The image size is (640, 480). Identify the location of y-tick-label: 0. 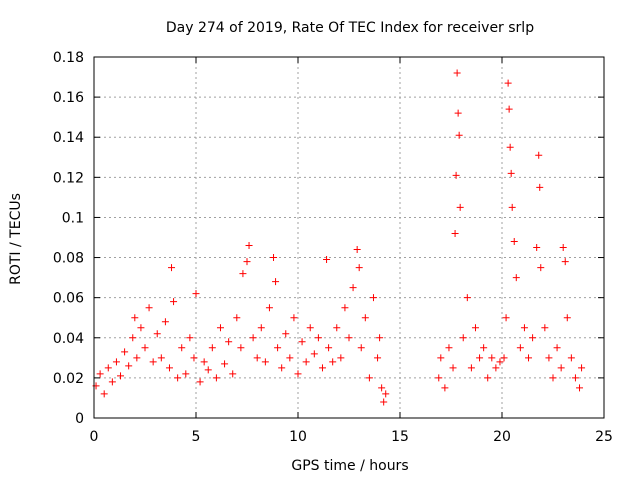
(79, 419).